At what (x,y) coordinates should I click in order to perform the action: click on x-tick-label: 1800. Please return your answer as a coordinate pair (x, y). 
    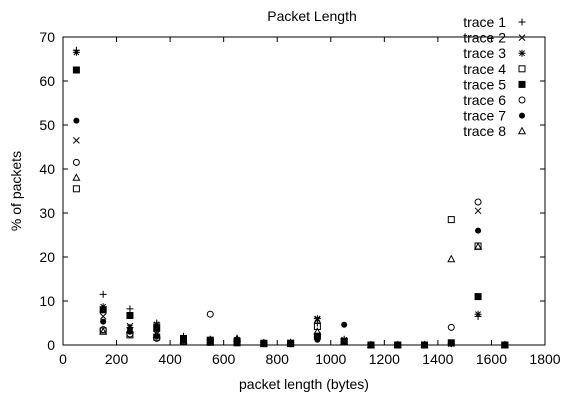
    Looking at the image, I should click on (544, 359).